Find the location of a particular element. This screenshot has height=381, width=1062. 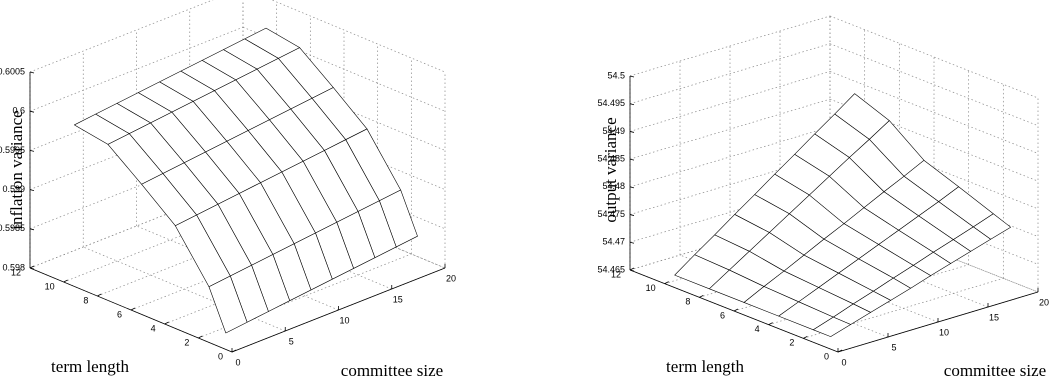

z-tick-label: 54.47 is located at coordinates (613, 242).